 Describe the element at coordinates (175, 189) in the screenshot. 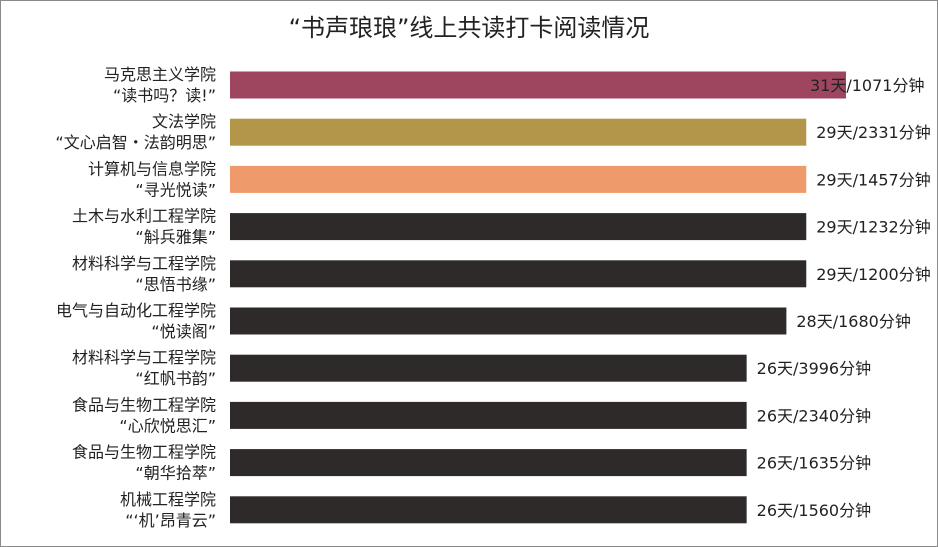

I see `category-sublabel-3: “寻光悦读”` at that location.